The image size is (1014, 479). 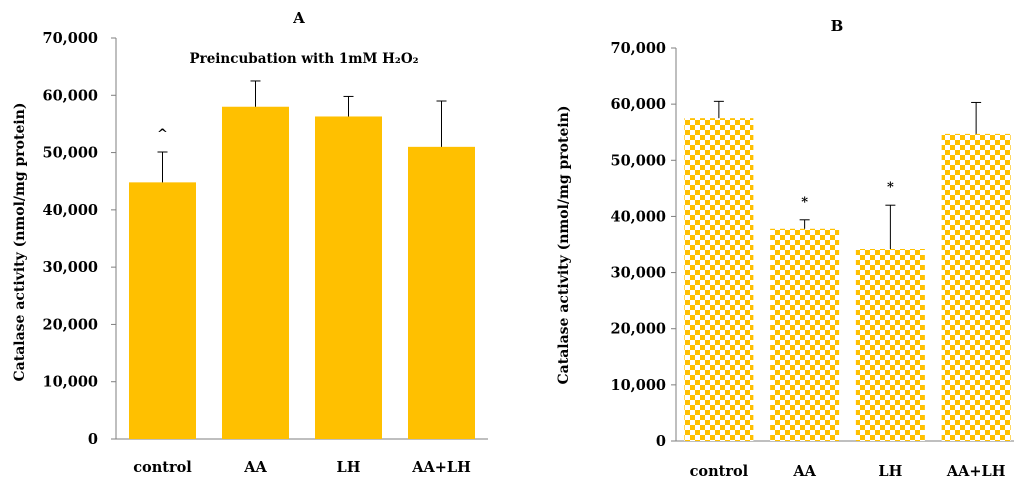 What do you see at coordinates (639, 160) in the screenshot?
I see `panel-b-y-tick-label: 50,000` at bounding box center [639, 160].